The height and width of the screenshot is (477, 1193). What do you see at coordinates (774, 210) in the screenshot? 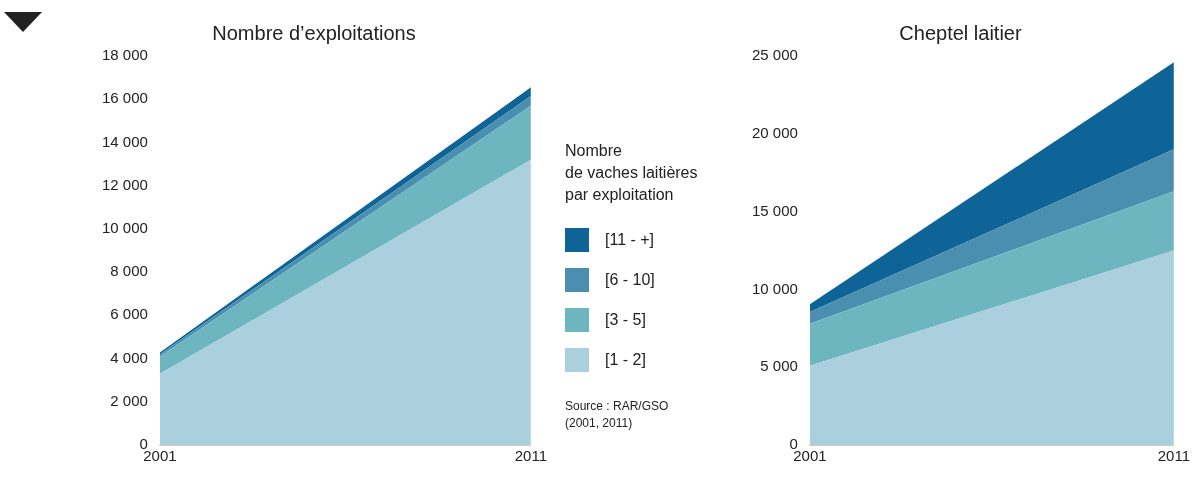
I see `y-tick-label: 15 000` at bounding box center [774, 210].